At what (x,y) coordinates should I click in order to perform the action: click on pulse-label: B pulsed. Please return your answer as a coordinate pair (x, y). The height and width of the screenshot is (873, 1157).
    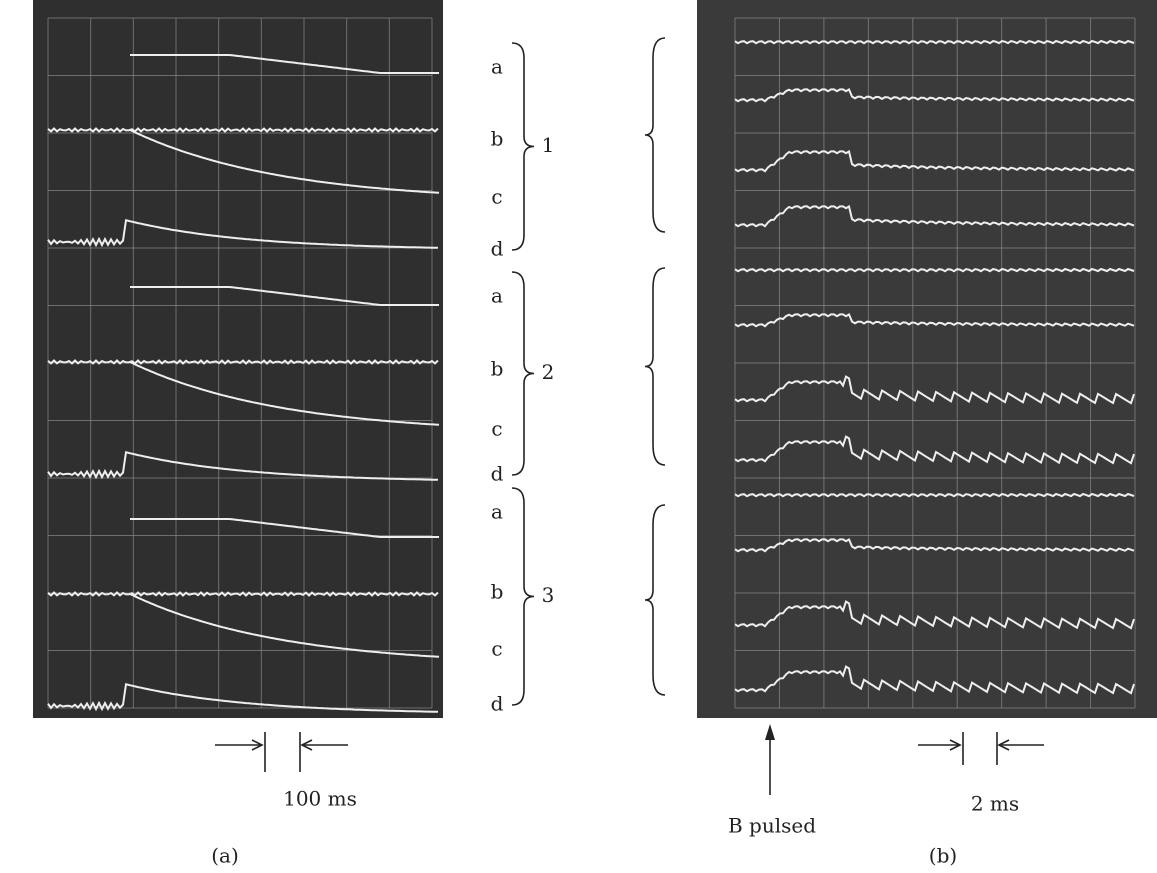
    Looking at the image, I should click on (772, 826).